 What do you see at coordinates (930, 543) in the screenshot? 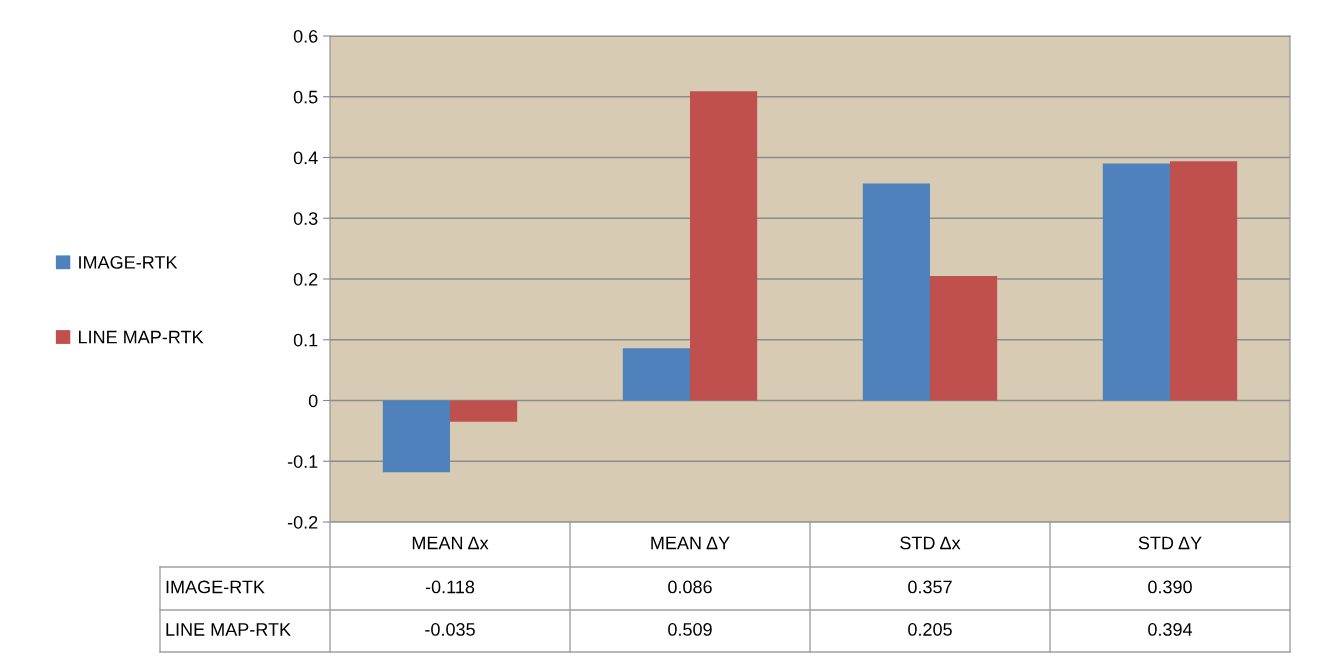
I see `x-tick-label: STD Δx` at bounding box center [930, 543].